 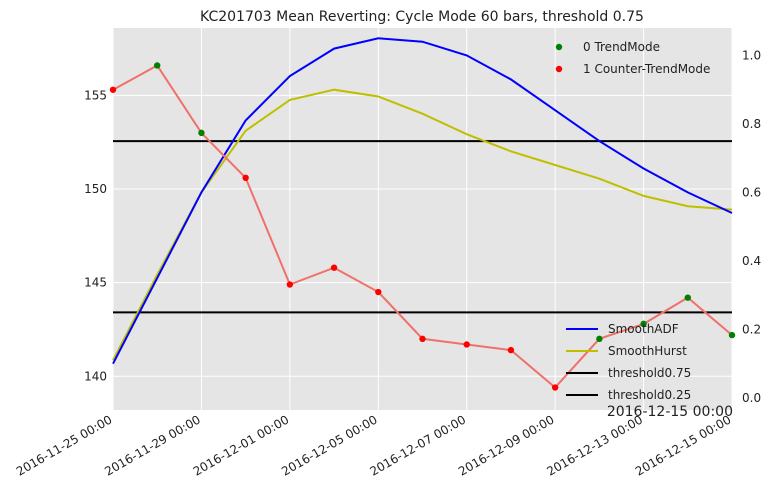 I want to click on x-tick-label: 2016-12-01 00:00, so click(x=241, y=445).